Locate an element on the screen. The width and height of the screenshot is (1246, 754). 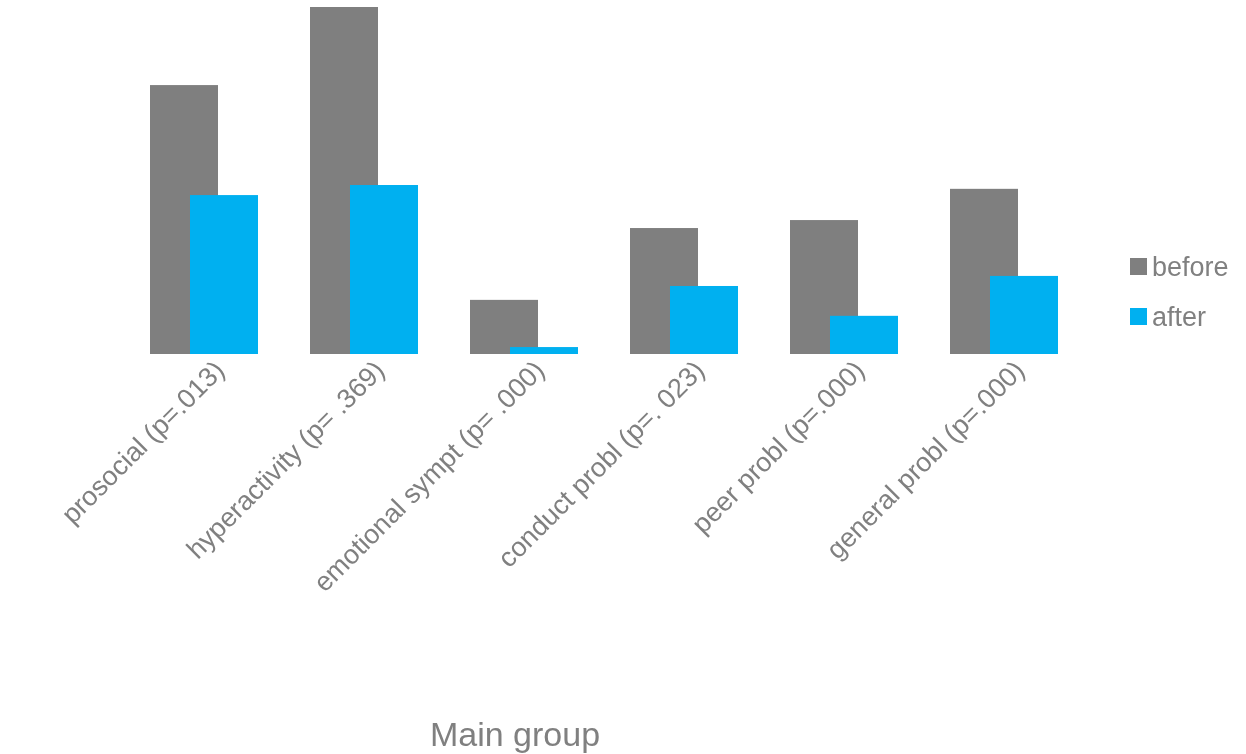
legend-label: after is located at coordinates (1179, 317).